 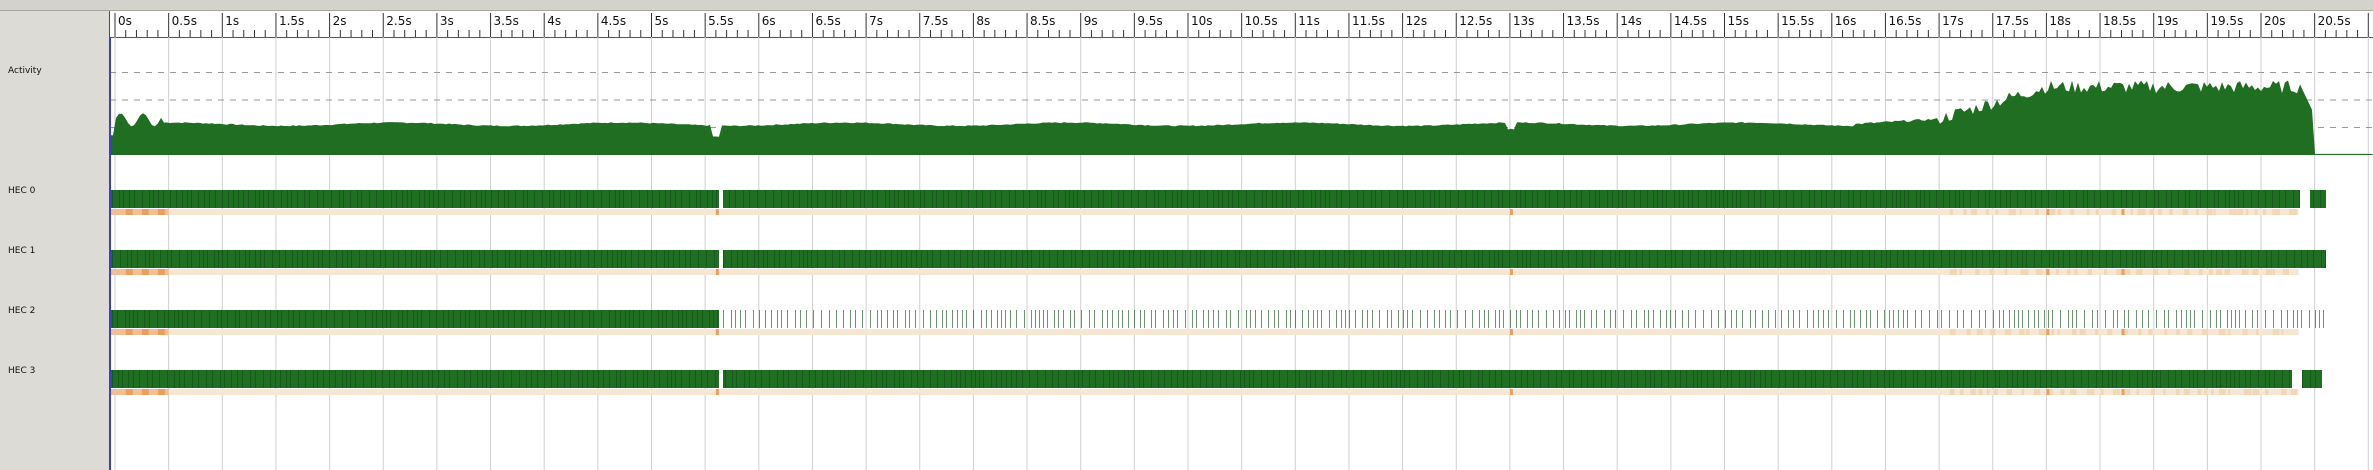 I want to click on ruler-tick-label: 16s, so click(x=1845, y=21).